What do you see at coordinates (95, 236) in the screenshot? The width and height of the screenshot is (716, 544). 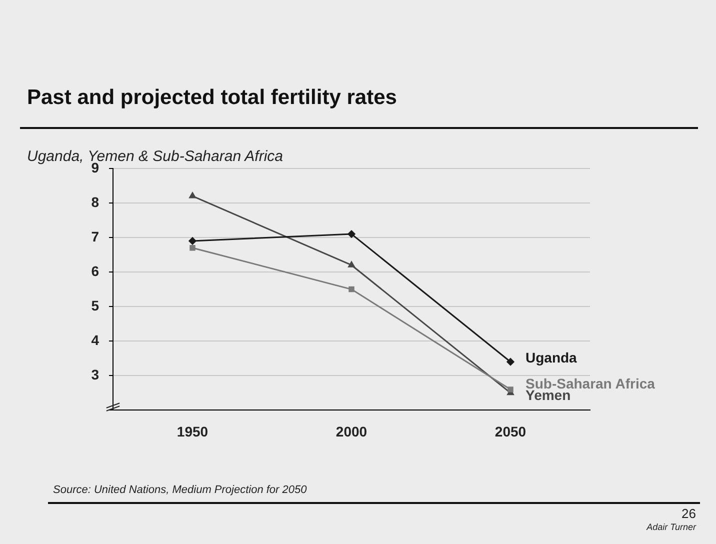 I see `y-tick-label: 7` at bounding box center [95, 236].